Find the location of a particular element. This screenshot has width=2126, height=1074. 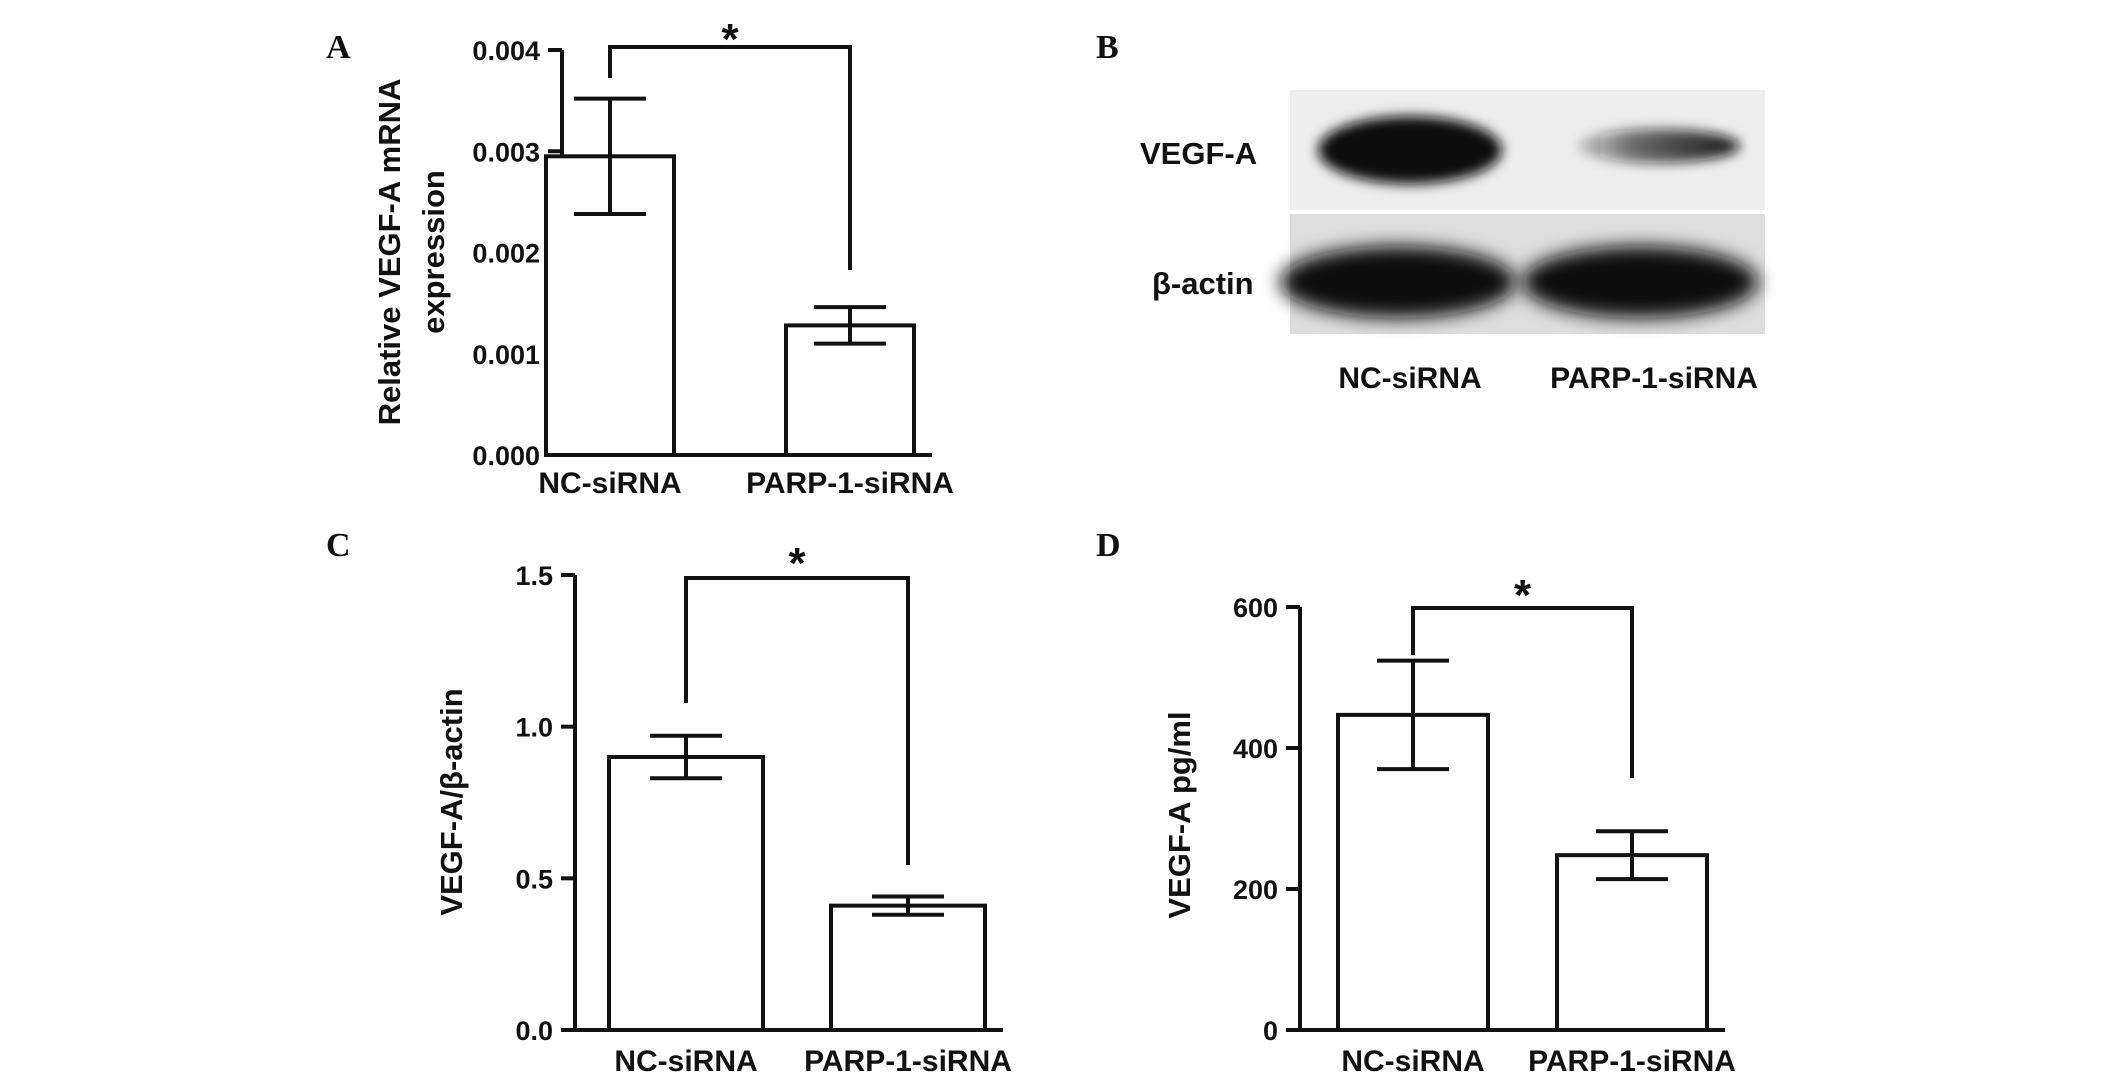

y-tick-label: 0.0 is located at coordinates (534, 1031).